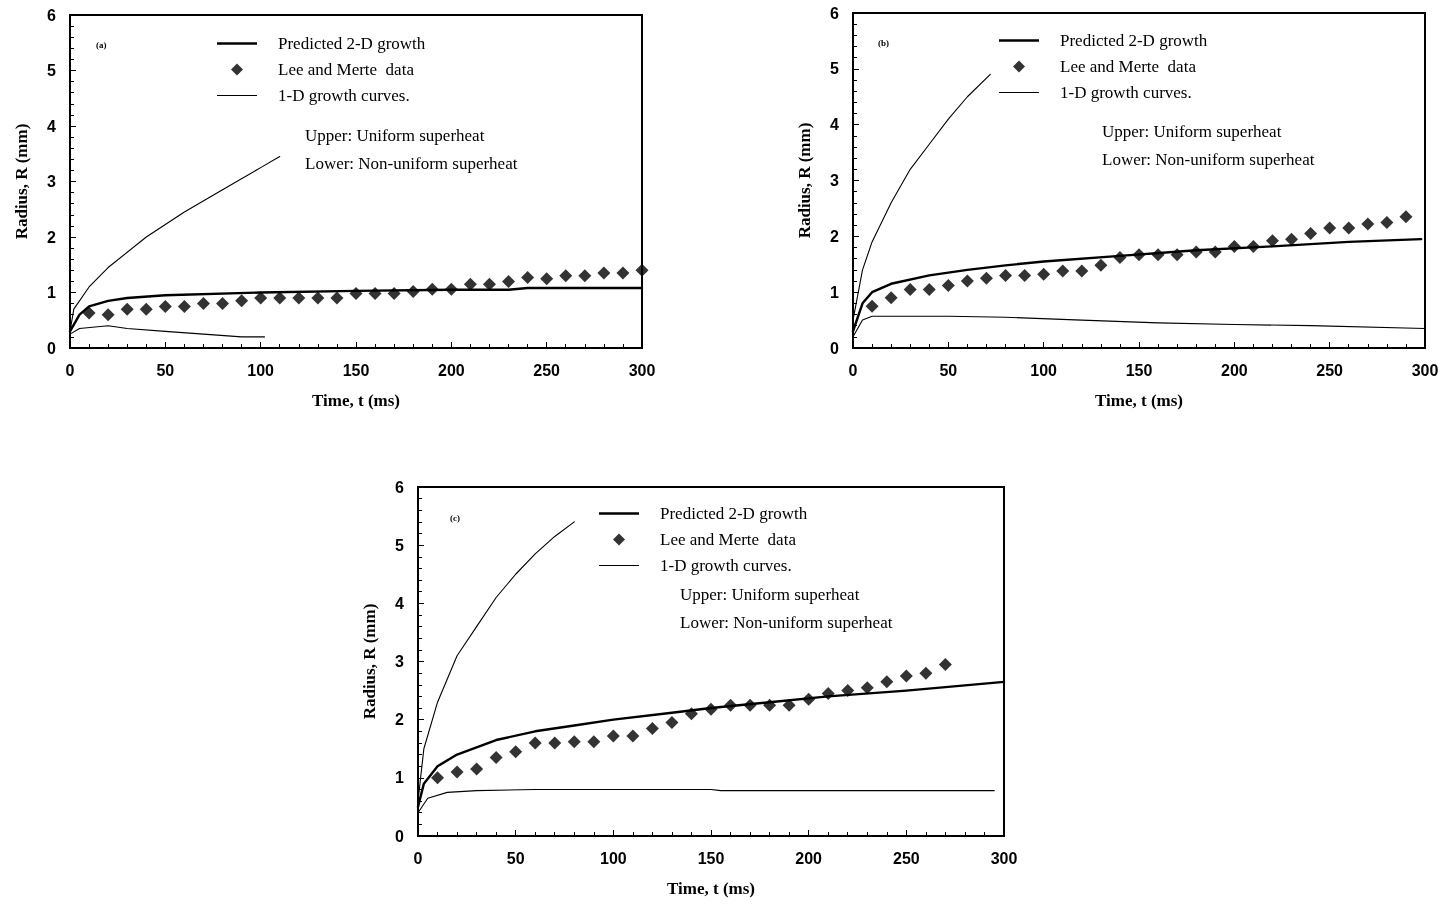 The height and width of the screenshot is (924, 1443). I want to click on annotation: (c), so click(455, 517).